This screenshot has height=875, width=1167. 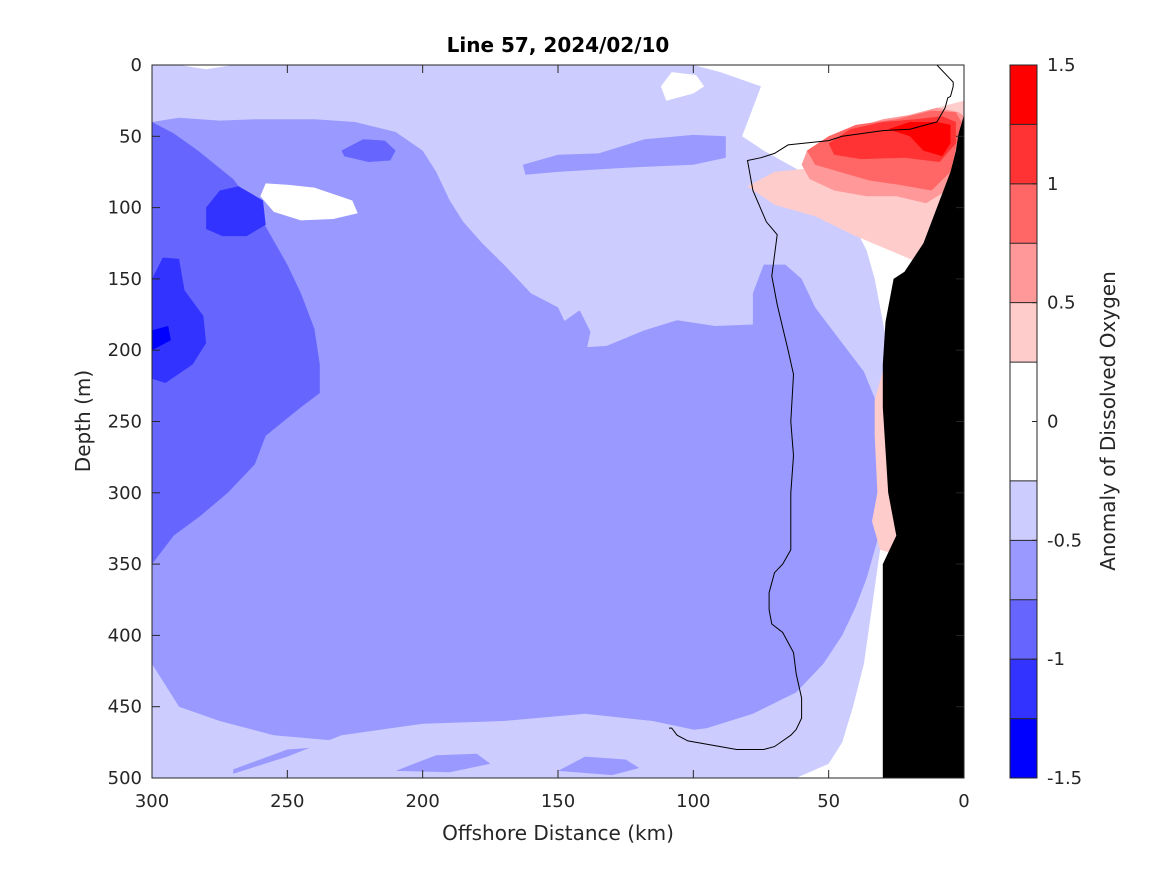 I want to click on seafloor-mask, so click(x=923, y=446).